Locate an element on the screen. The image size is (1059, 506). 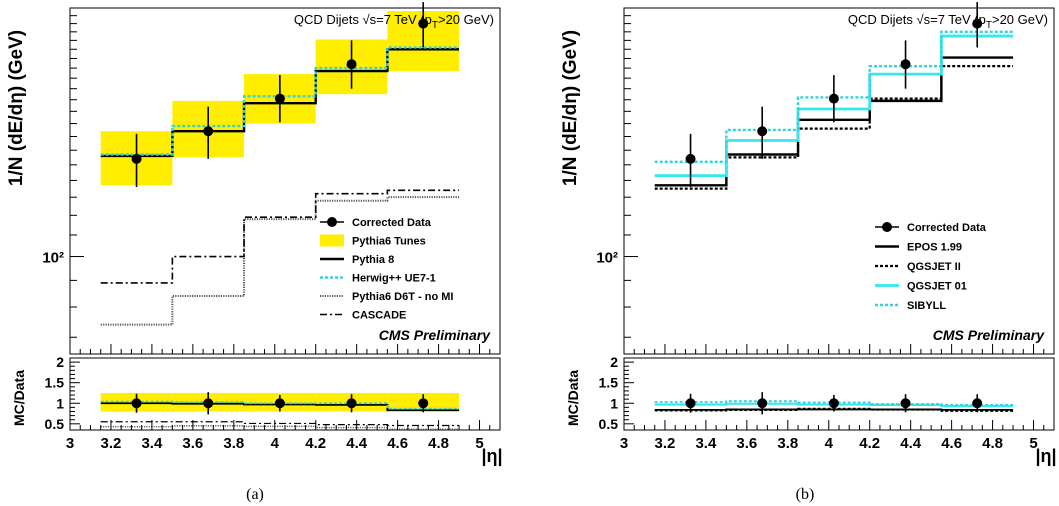
legend-label: Pythia6 Tunes is located at coordinates (389, 242).